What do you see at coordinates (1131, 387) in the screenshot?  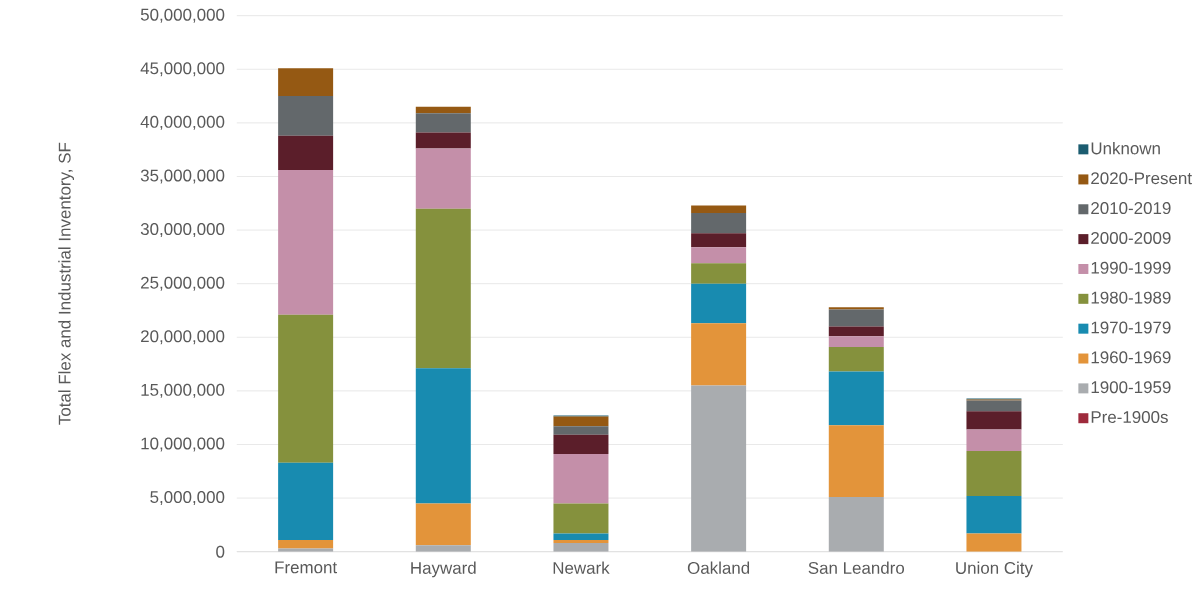 I see `legend-label: 1900-1959` at bounding box center [1131, 387].